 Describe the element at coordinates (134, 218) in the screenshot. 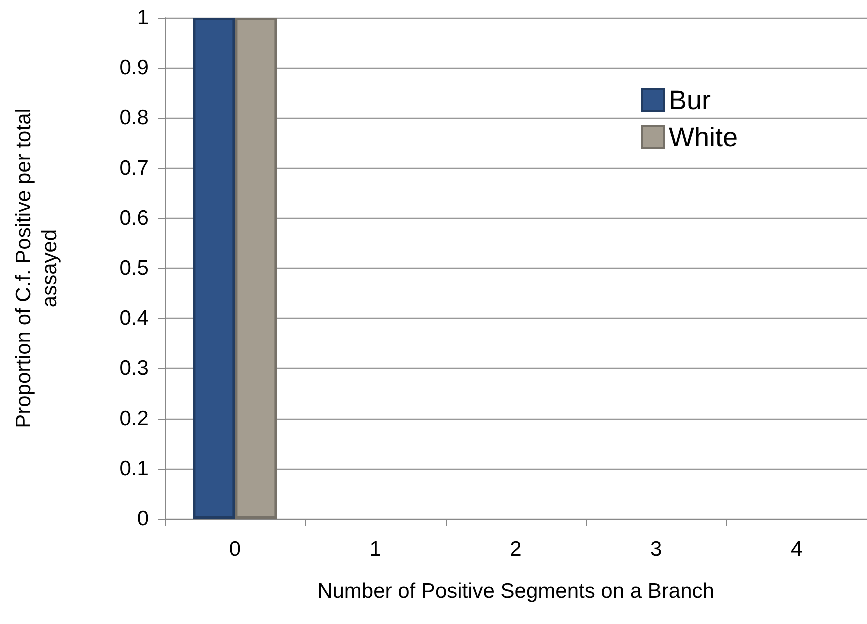

I see `y-tick-label: 0.6` at that location.